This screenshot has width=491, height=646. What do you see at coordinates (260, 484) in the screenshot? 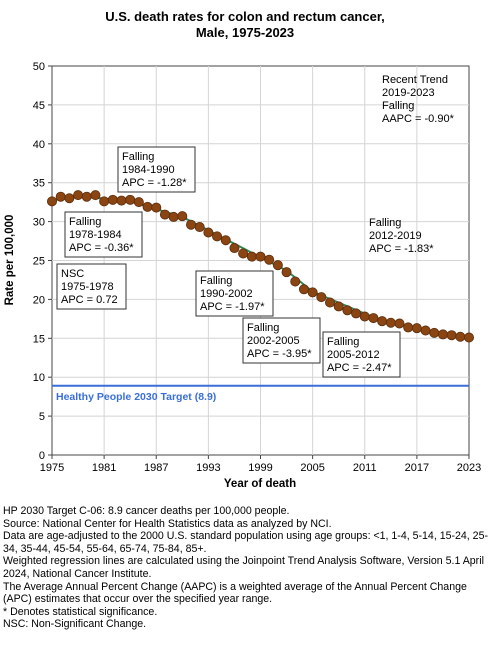
I see `x-axis-label: Year of death` at bounding box center [260, 484].